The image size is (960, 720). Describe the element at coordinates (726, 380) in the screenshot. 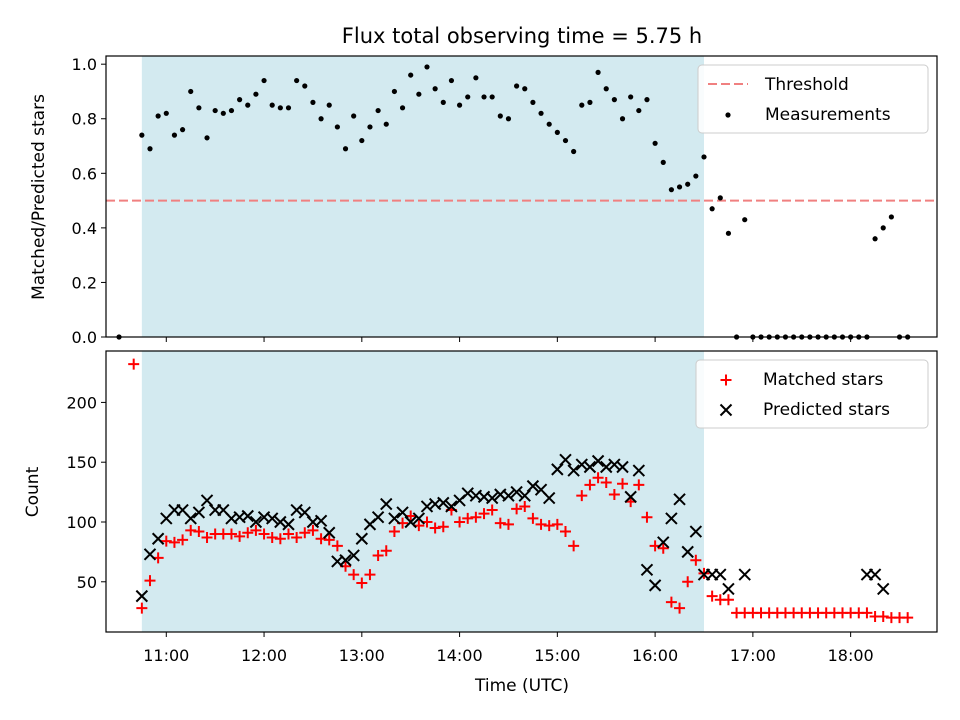

I see `legend-matched-swatch` at that location.